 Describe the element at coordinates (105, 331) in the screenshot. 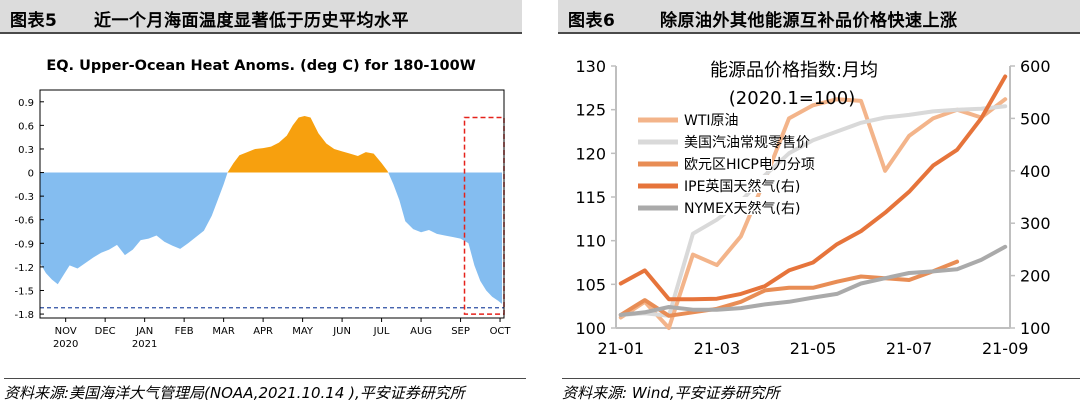

I see `x-tick-label: DEC` at that location.